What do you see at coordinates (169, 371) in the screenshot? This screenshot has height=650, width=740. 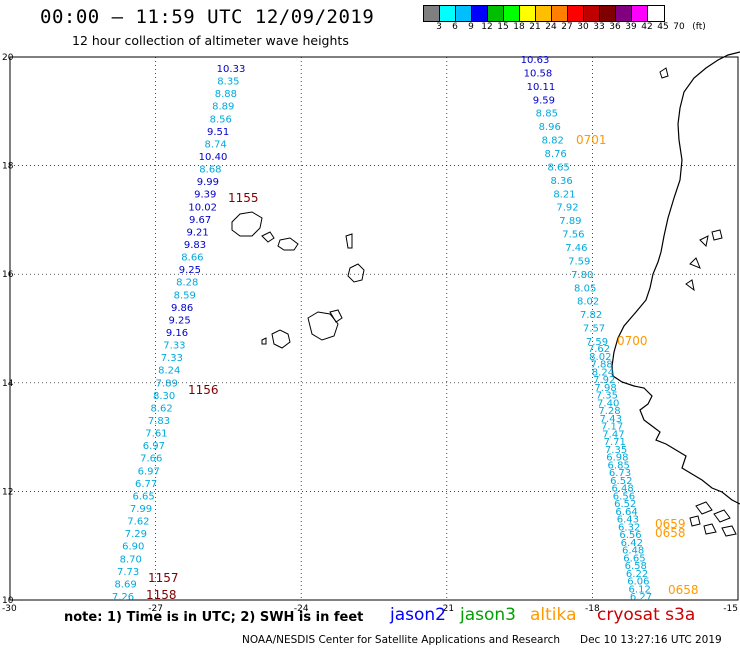 I see `west-track-value: 8.24` at bounding box center [169, 371].